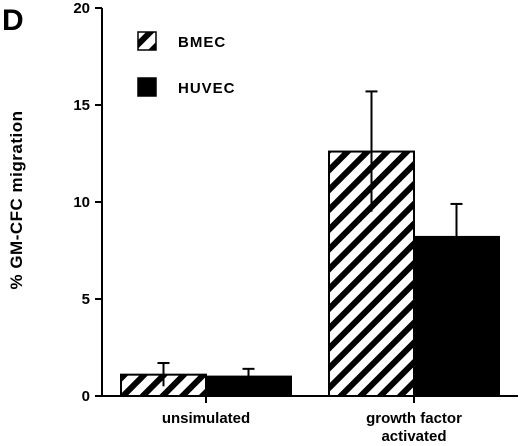 Image resolution: width=520 pixels, height=446 pixels. I want to click on x-tick-label: activated, so click(413, 436).